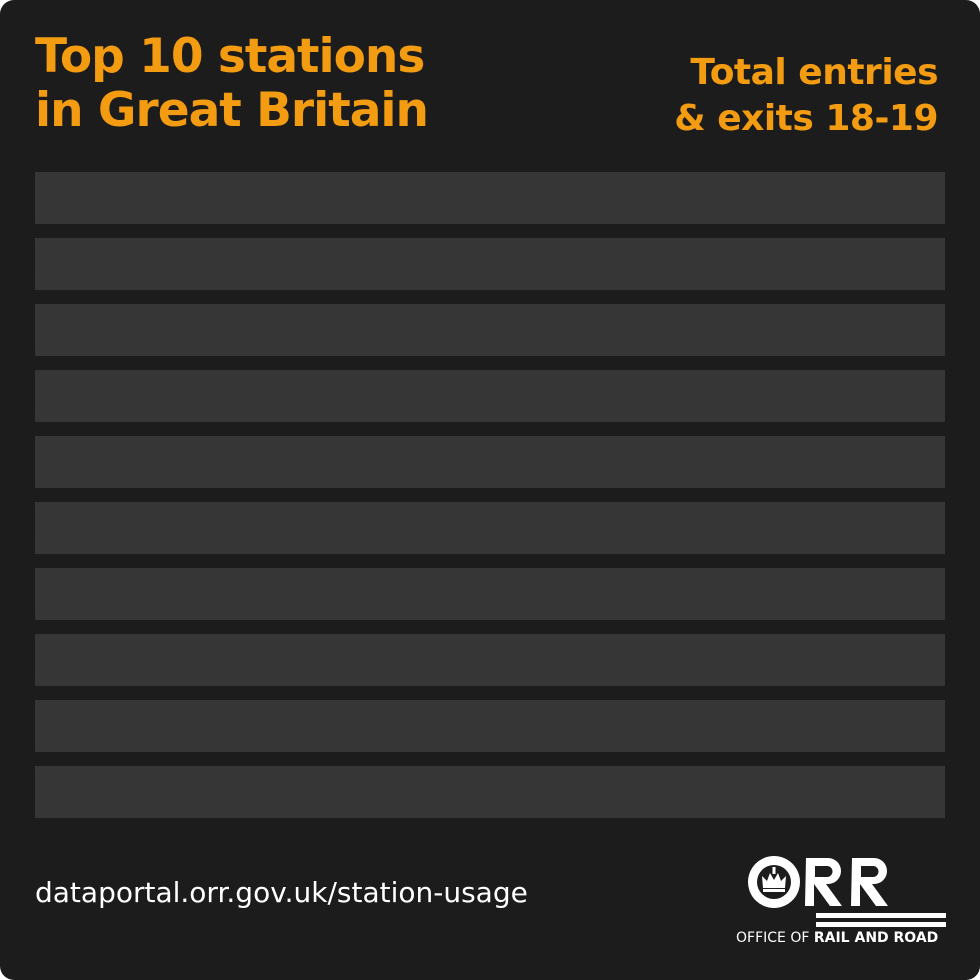 This screenshot has width=980, height=980. I want to click on crown-icon, so click(774, 879).